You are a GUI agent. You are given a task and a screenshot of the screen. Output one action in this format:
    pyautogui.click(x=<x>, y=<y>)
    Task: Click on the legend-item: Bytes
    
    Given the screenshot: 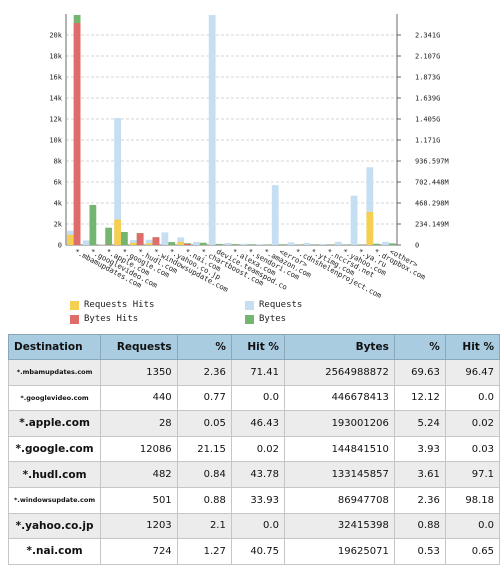 What is the action you would take?
    pyautogui.click(x=265, y=319)
    